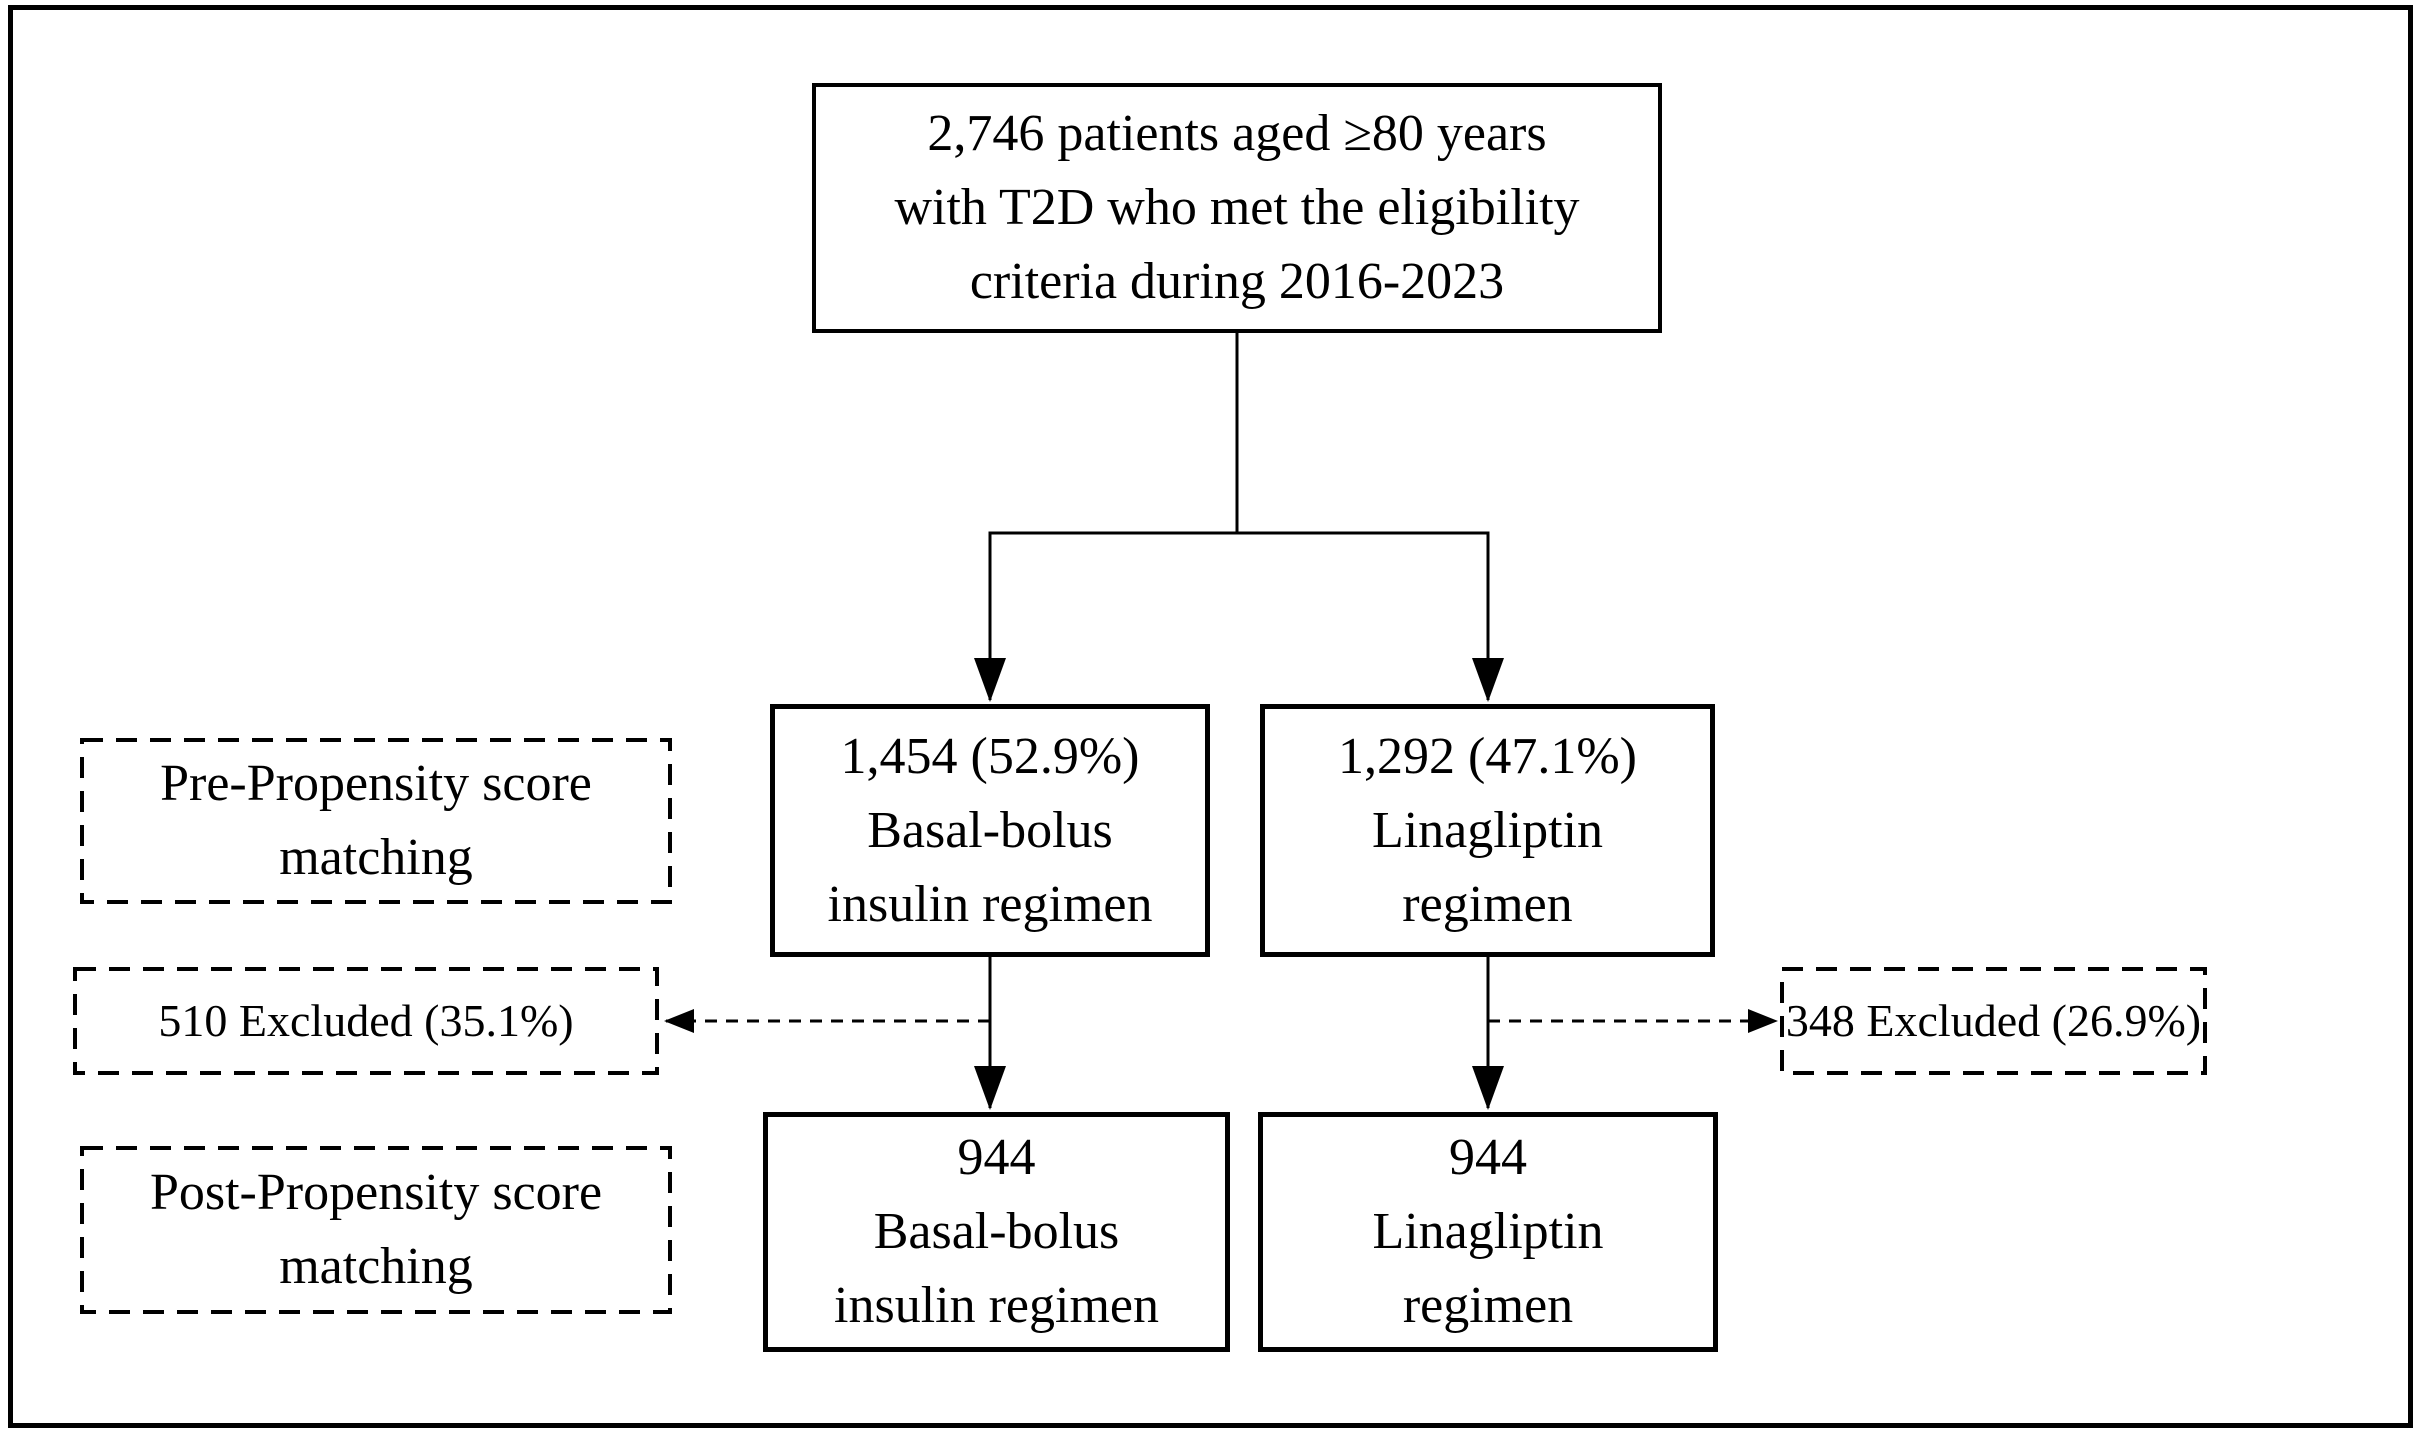 The image size is (2424, 1439). I want to click on label-excluded-basal-bolus: 510 Excluded (35.1%), so click(366, 1020).